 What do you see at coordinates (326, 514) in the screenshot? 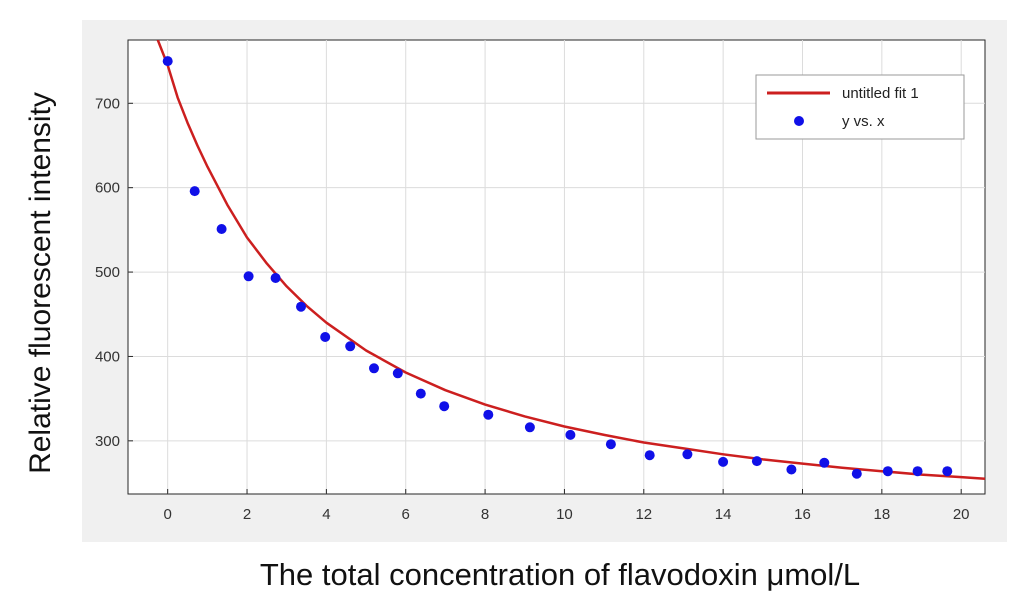
I see `x-tick-label: 4` at bounding box center [326, 514].